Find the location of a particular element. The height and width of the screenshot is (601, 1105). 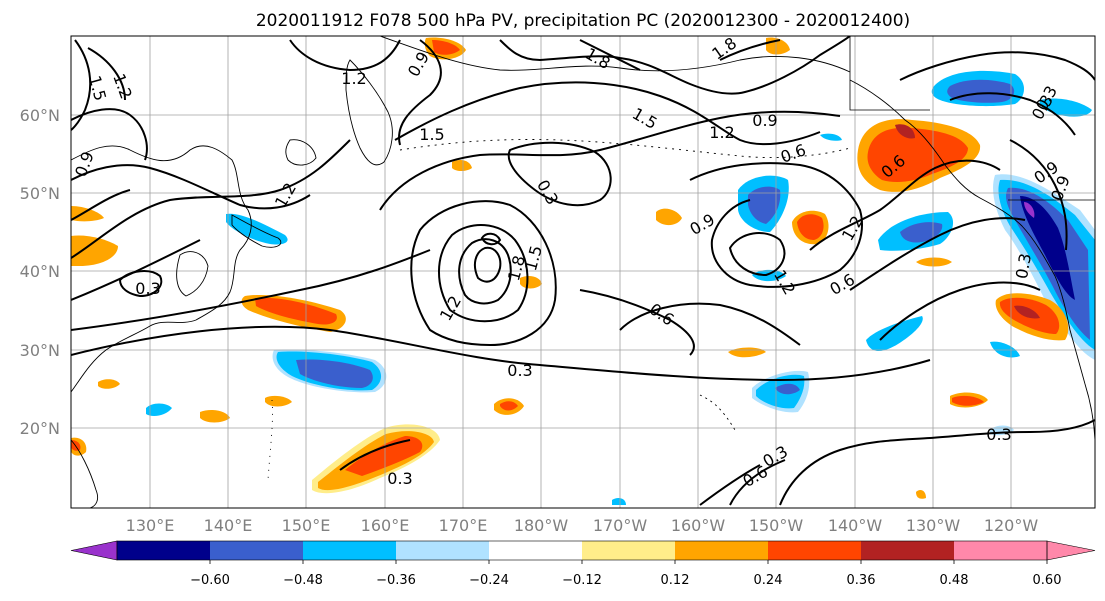

lon-label: 160°E is located at coordinates (385, 525).